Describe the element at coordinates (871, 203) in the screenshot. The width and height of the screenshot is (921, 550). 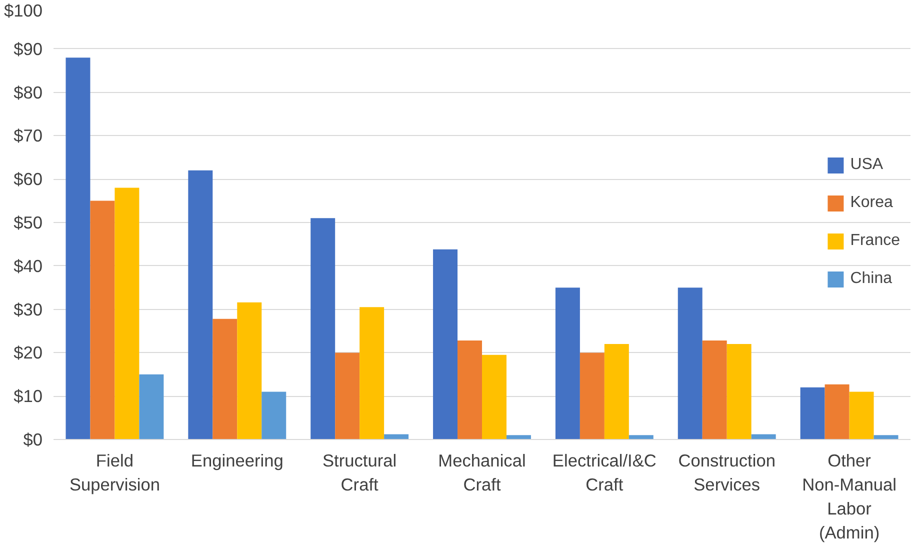
I see `legend-label: Korea` at that location.